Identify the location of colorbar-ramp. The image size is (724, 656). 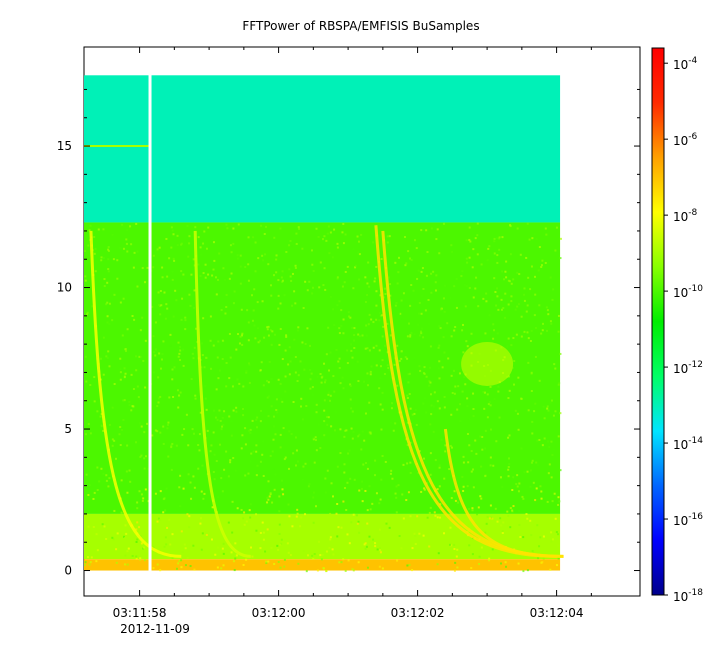
(658, 321).